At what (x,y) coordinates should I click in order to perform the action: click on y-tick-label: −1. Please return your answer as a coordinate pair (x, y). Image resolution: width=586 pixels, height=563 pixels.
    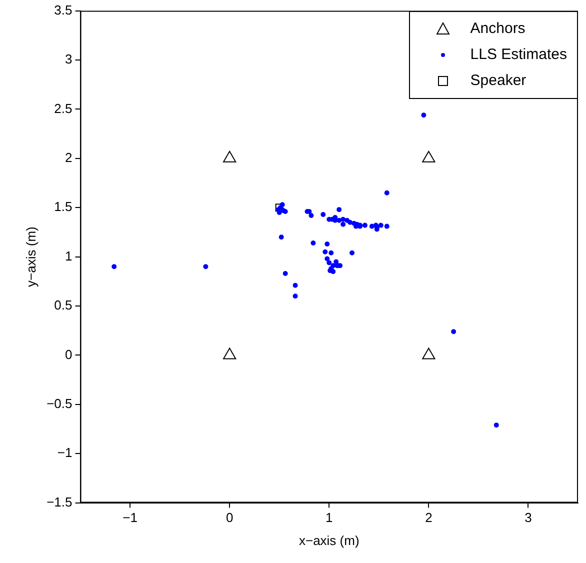
    Looking at the image, I should click on (64, 452).